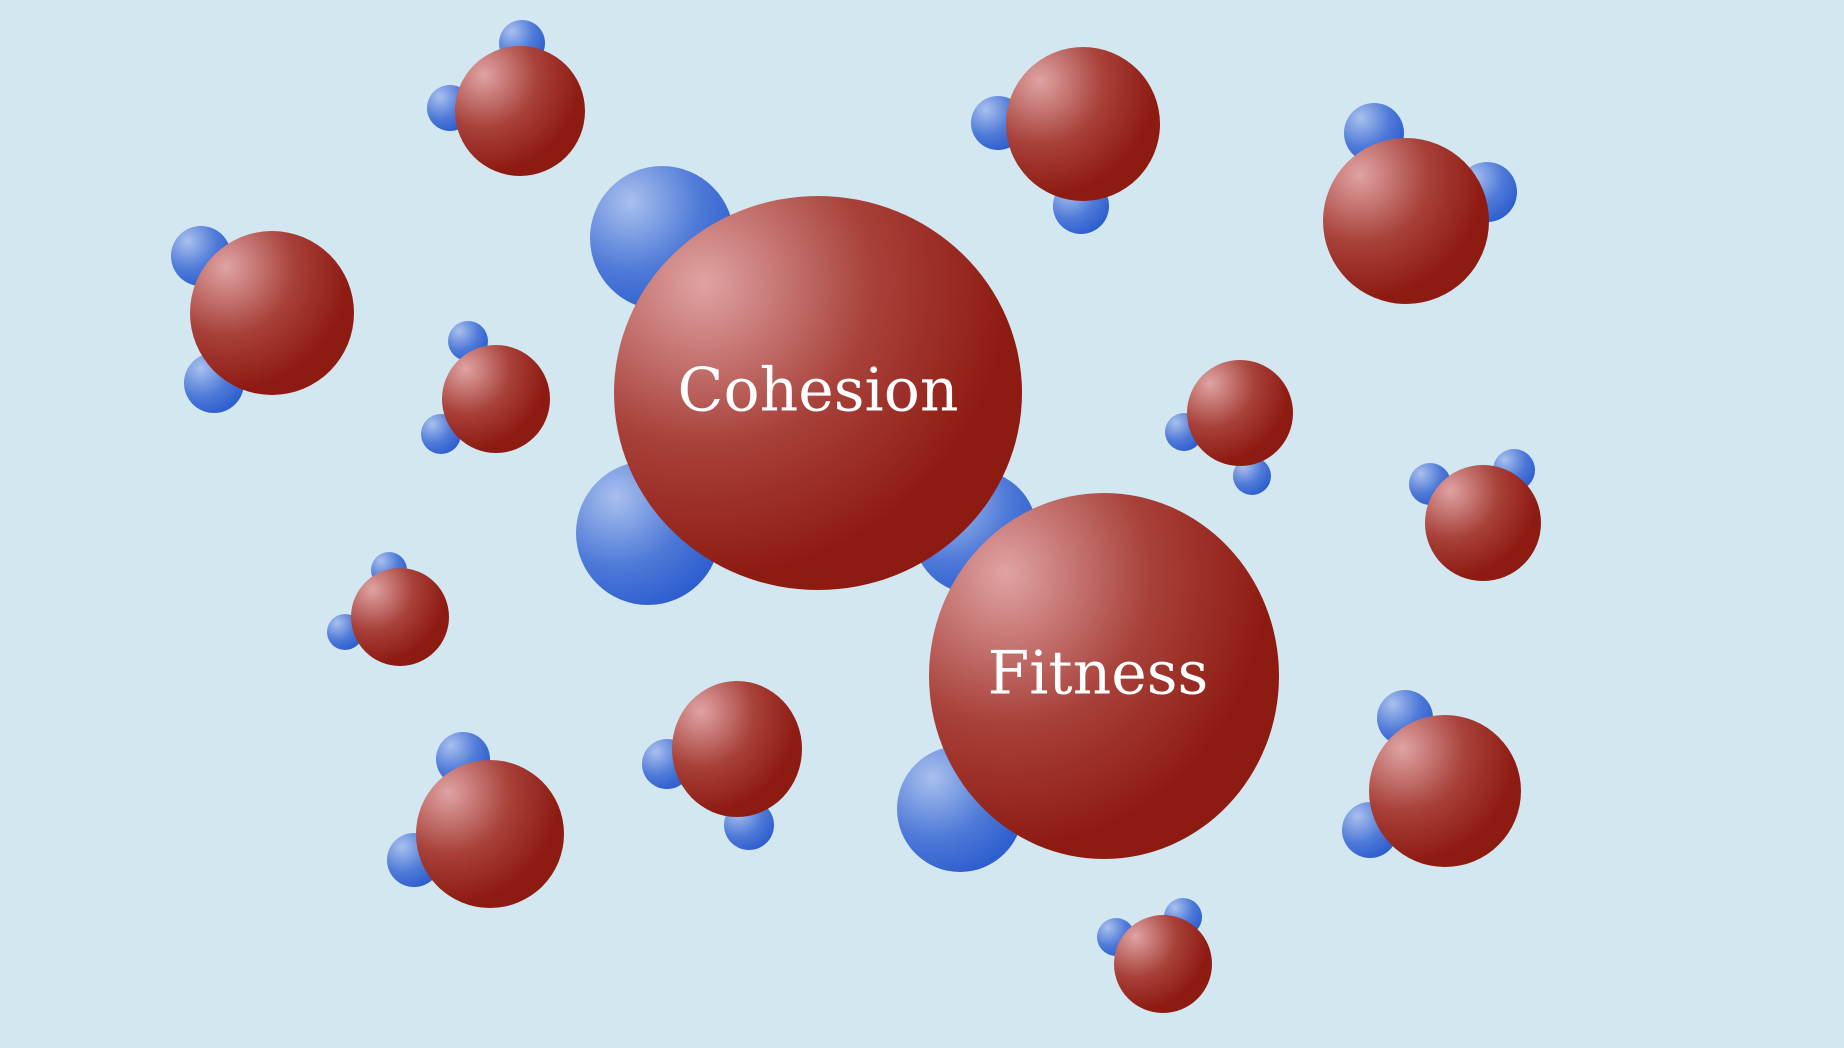 This screenshot has height=1048, width=1844. Describe the element at coordinates (1098, 674) in the screenshot. I see `fitness-label: Fitness` at that location.